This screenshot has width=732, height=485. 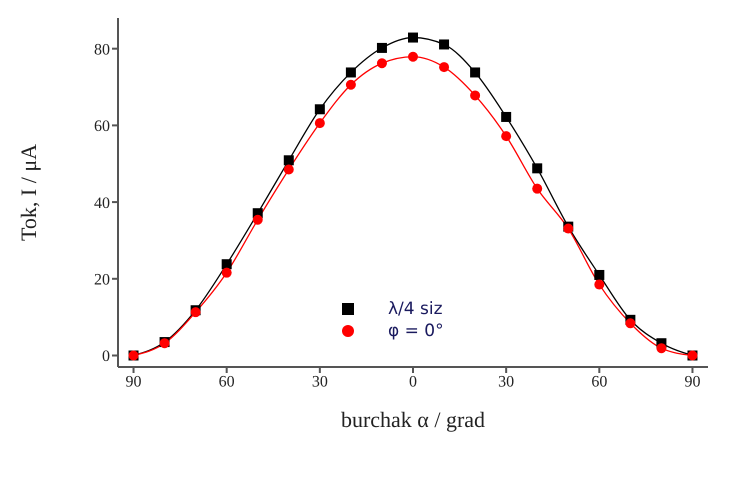 I want to click on x-tick-label: 0, so click(x=413, y=381).